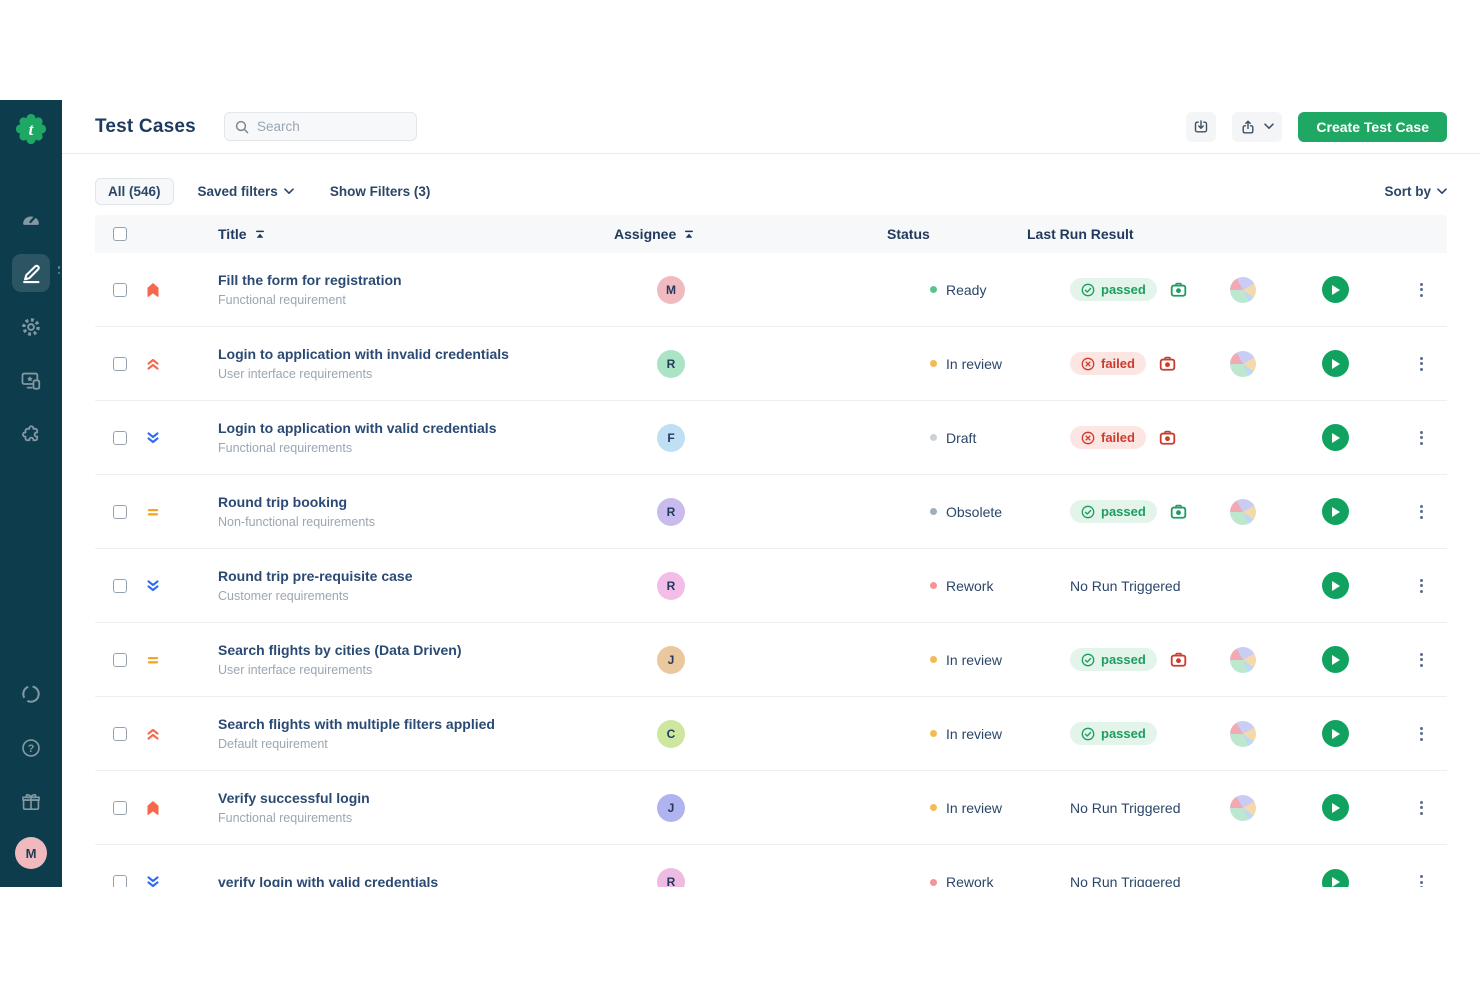  What do you see at coordinates (283, 502) in the screenshot?
I see `test-case-title: Round trip booking` at bounding box center [283, 502].